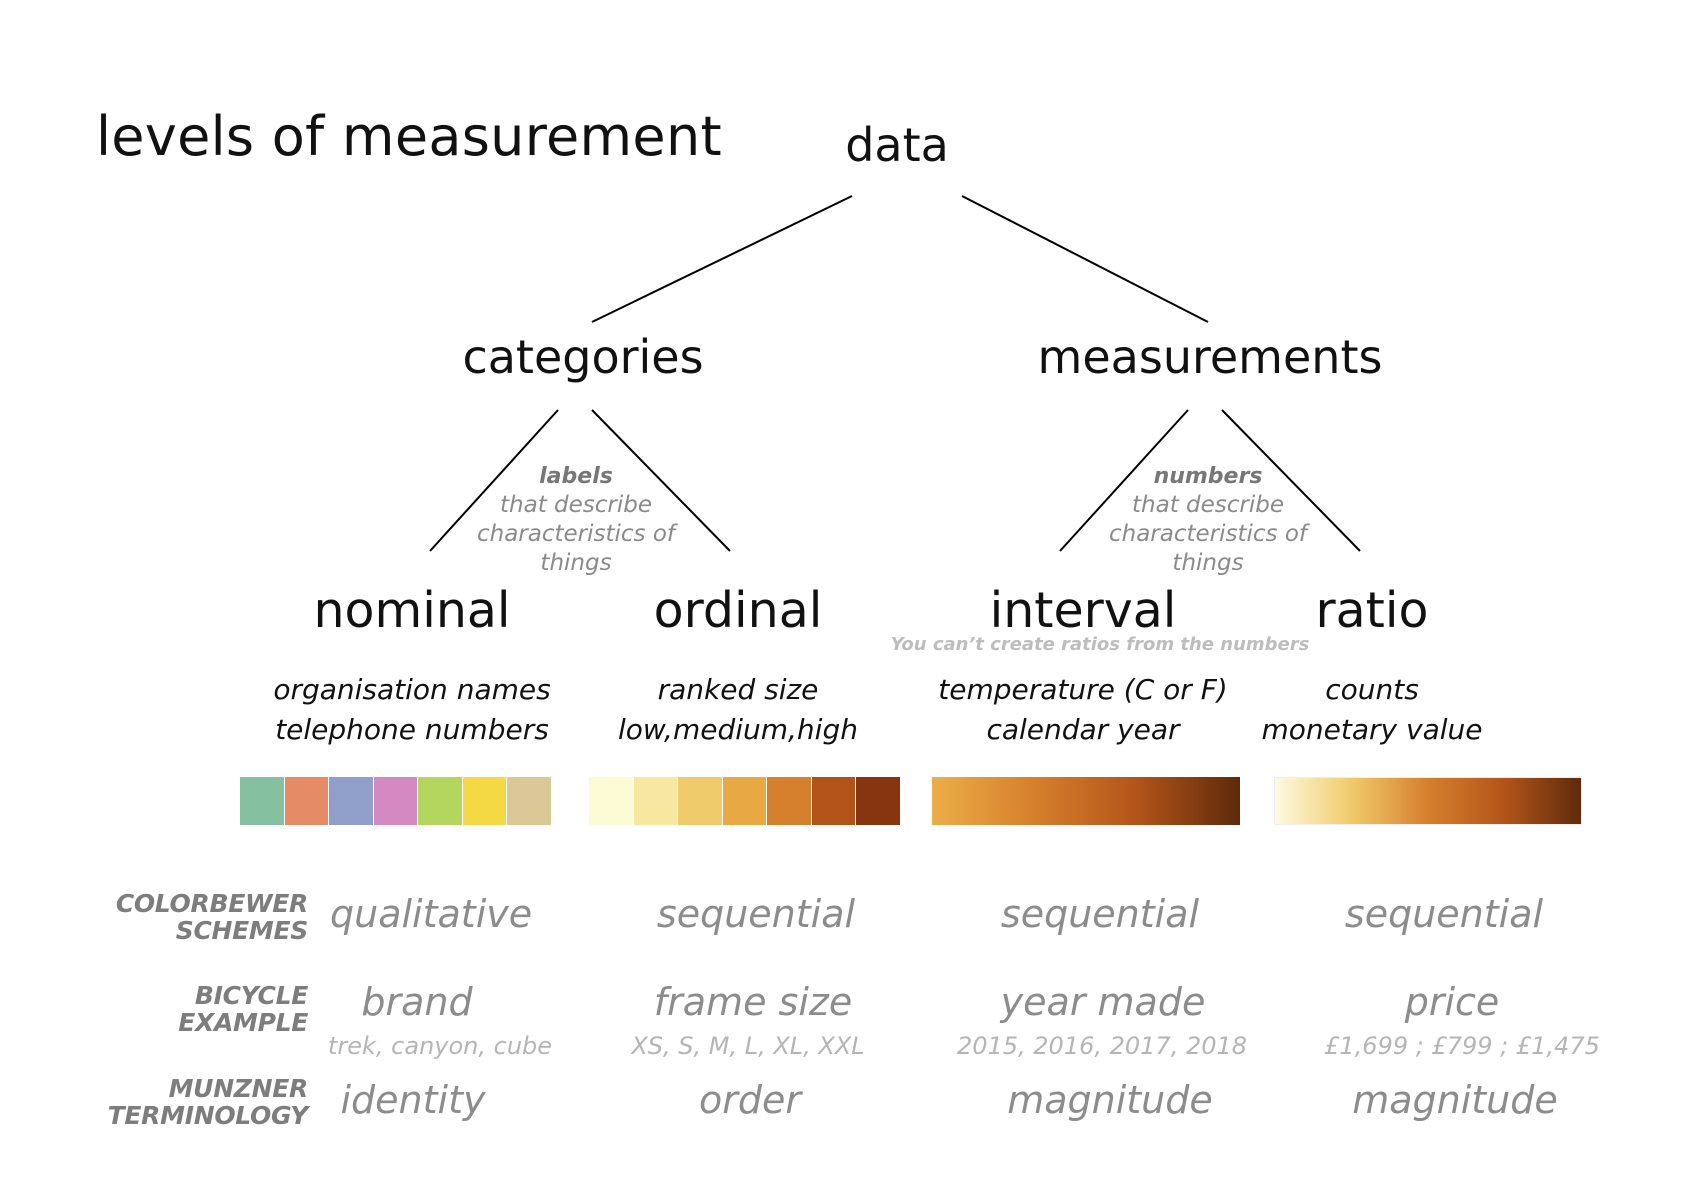 The width and height of the screenshot is (1684, 1190). Describe the element at coordinates (1083, 729) in the screenshot. I see `interval-example: calendar year` at that location.